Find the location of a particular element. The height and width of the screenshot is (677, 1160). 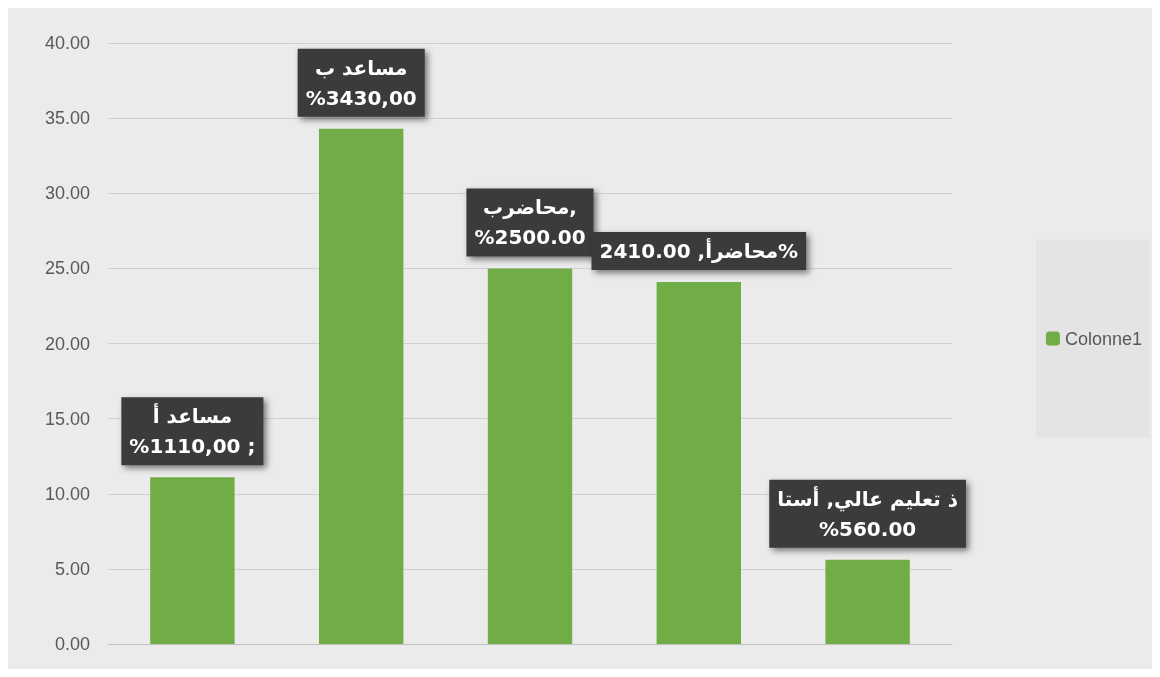

data-label: محاضرأ, 2410.00% is located at coordinates (699, 249).